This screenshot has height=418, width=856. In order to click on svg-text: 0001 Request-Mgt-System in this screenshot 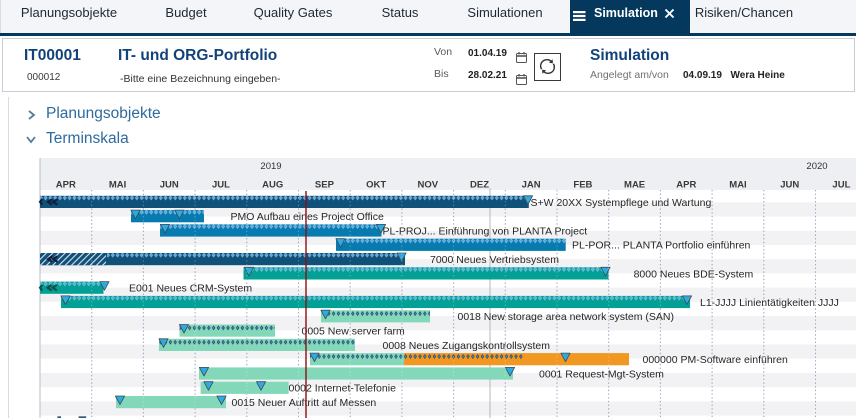, I will do `click(601, 374)`.